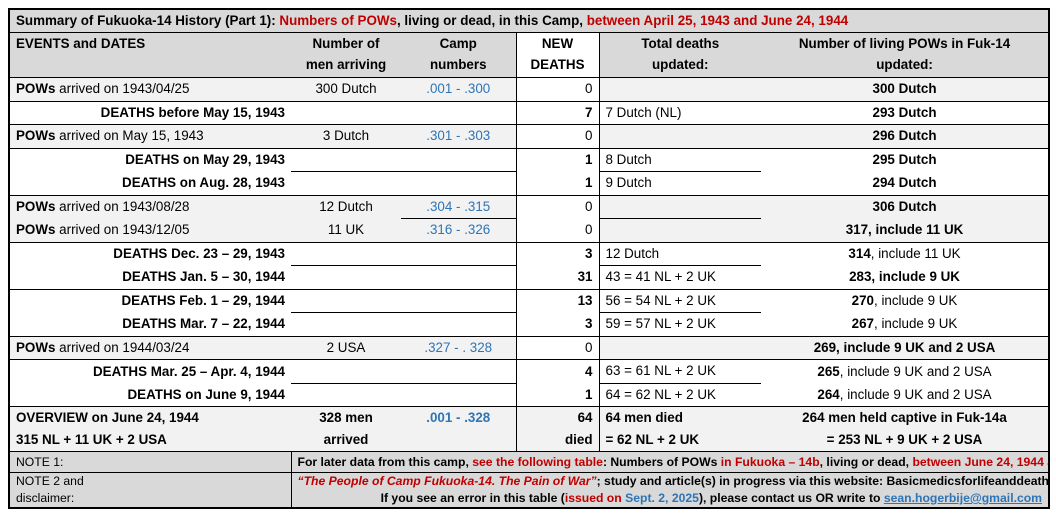  I want to click on overview-total: 64 men died, so click(680, 417).